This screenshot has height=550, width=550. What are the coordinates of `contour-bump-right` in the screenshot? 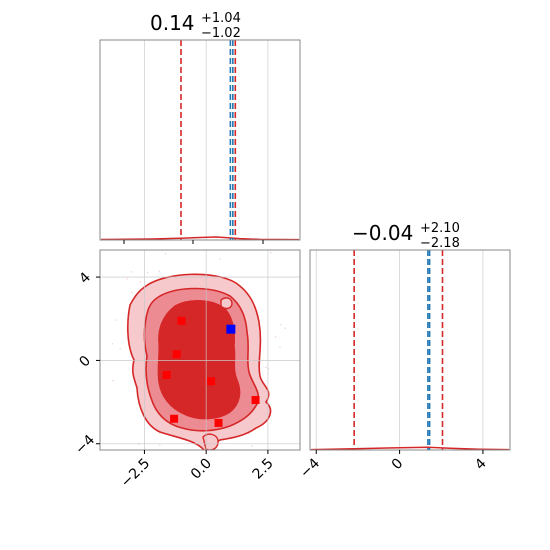 It's located at (226, 303).